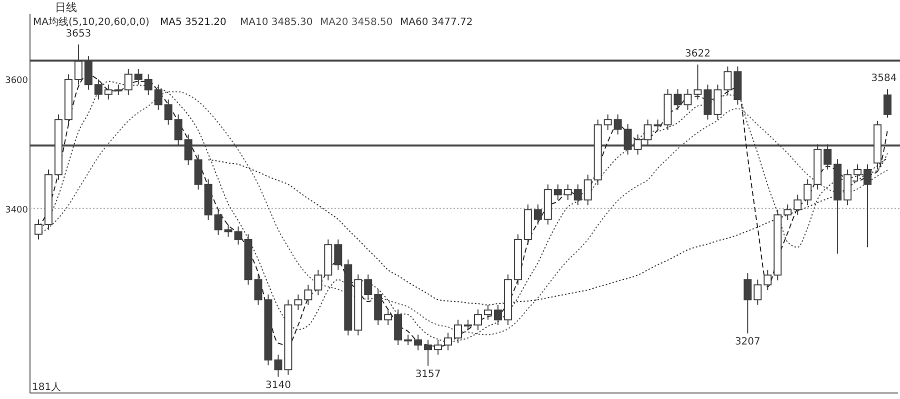 The image size is (900, 399). Describe the element at coordinates (66, 7) in the screenshot. I see `chart-title: 日线` at that location.